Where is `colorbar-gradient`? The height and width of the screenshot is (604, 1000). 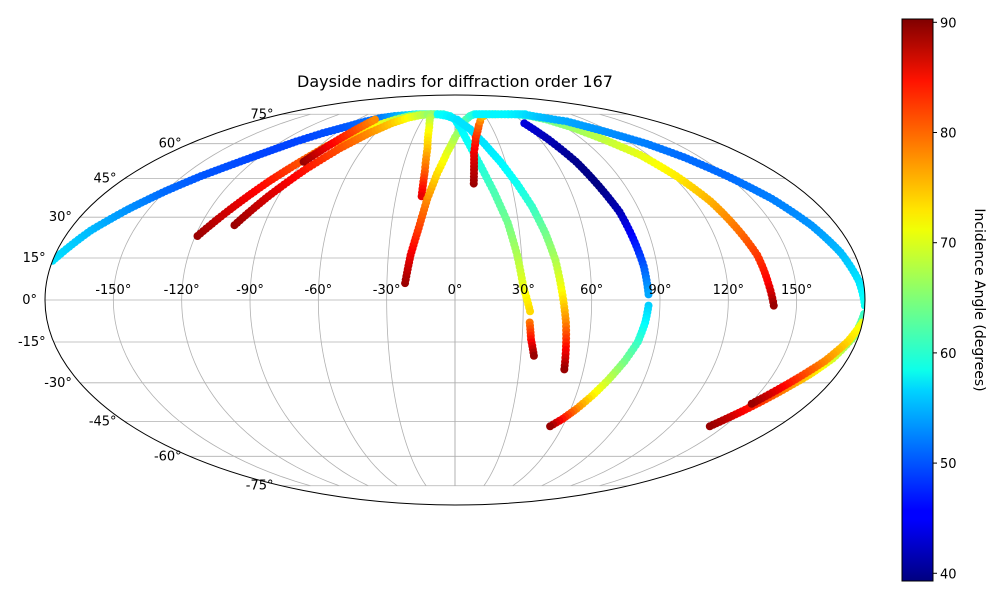
colorbar-gradient is located at coordinates (917, 300).